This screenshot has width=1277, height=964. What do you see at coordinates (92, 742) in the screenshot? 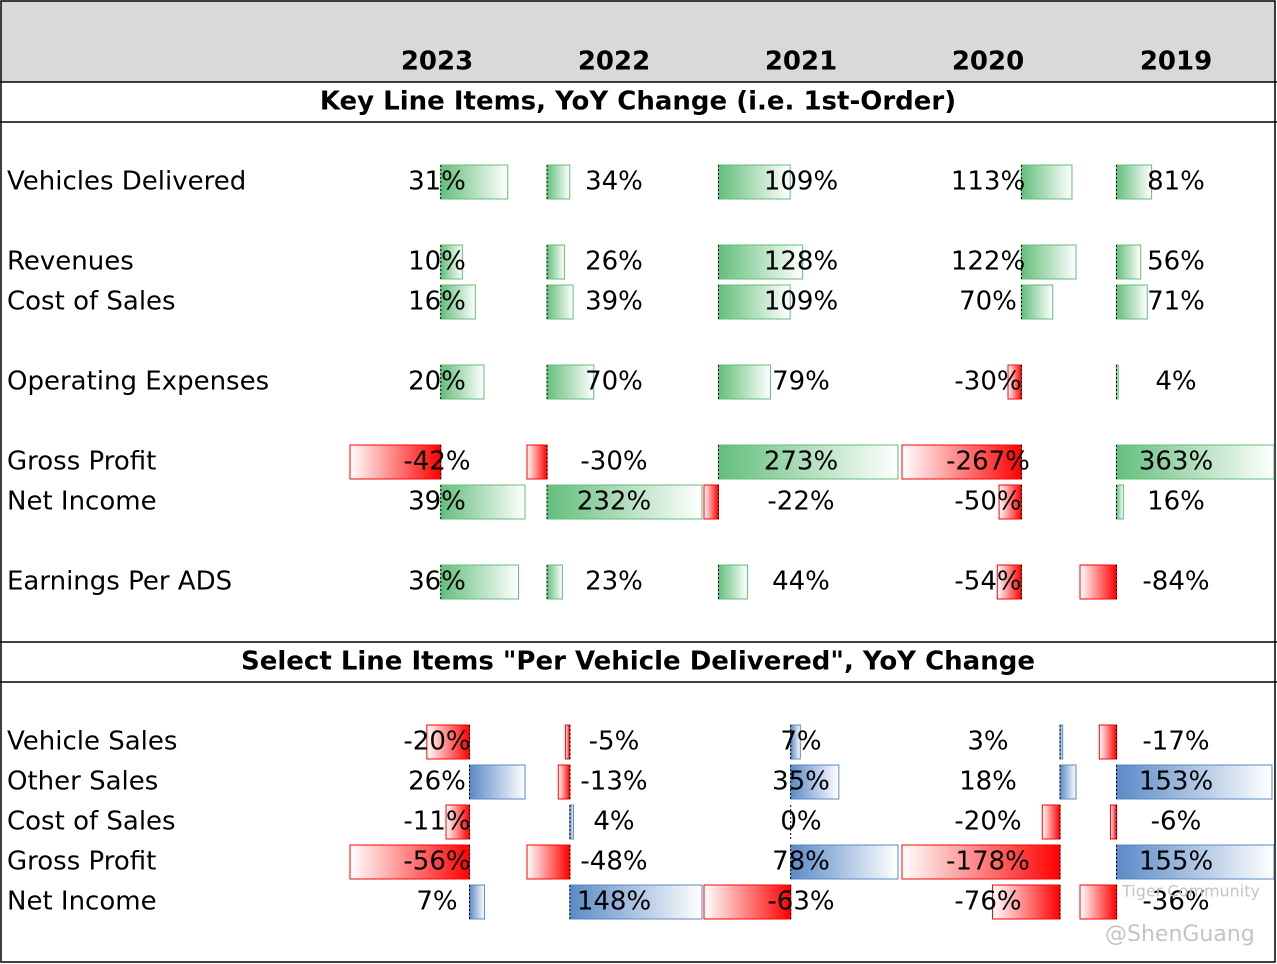
I see `row-label: Vehicle Sales` at bounding box center [92, 742].